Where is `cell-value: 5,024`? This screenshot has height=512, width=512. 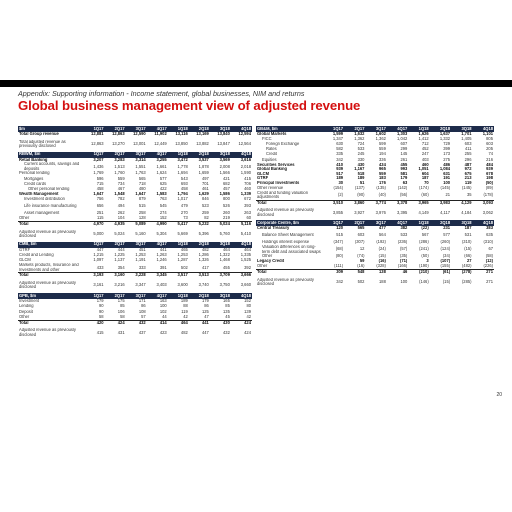
cell-value: 5,024 is located at coordinates (220, 224).